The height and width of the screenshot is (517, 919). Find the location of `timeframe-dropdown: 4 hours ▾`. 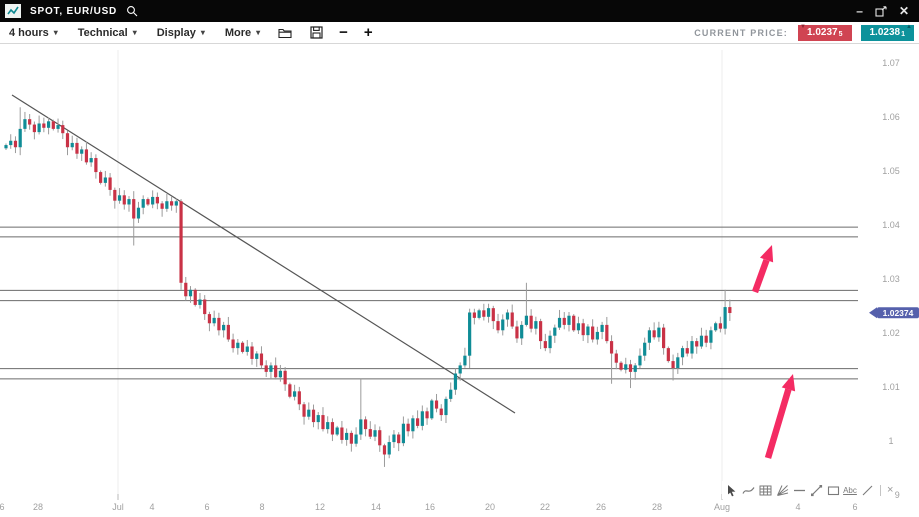

timeframe-dropdown: 4 hours ▾ is located at coordinates (33, 33).